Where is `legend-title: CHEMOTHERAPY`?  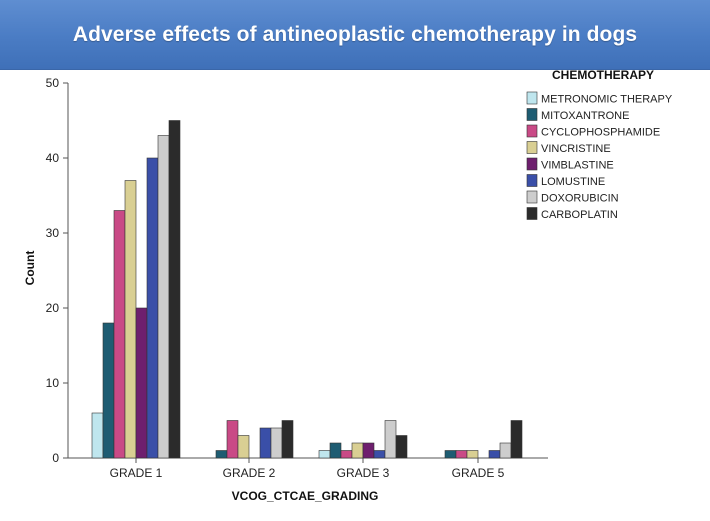 legend-title: CHEMOTHERAPY is located at coordinates (603, 75).